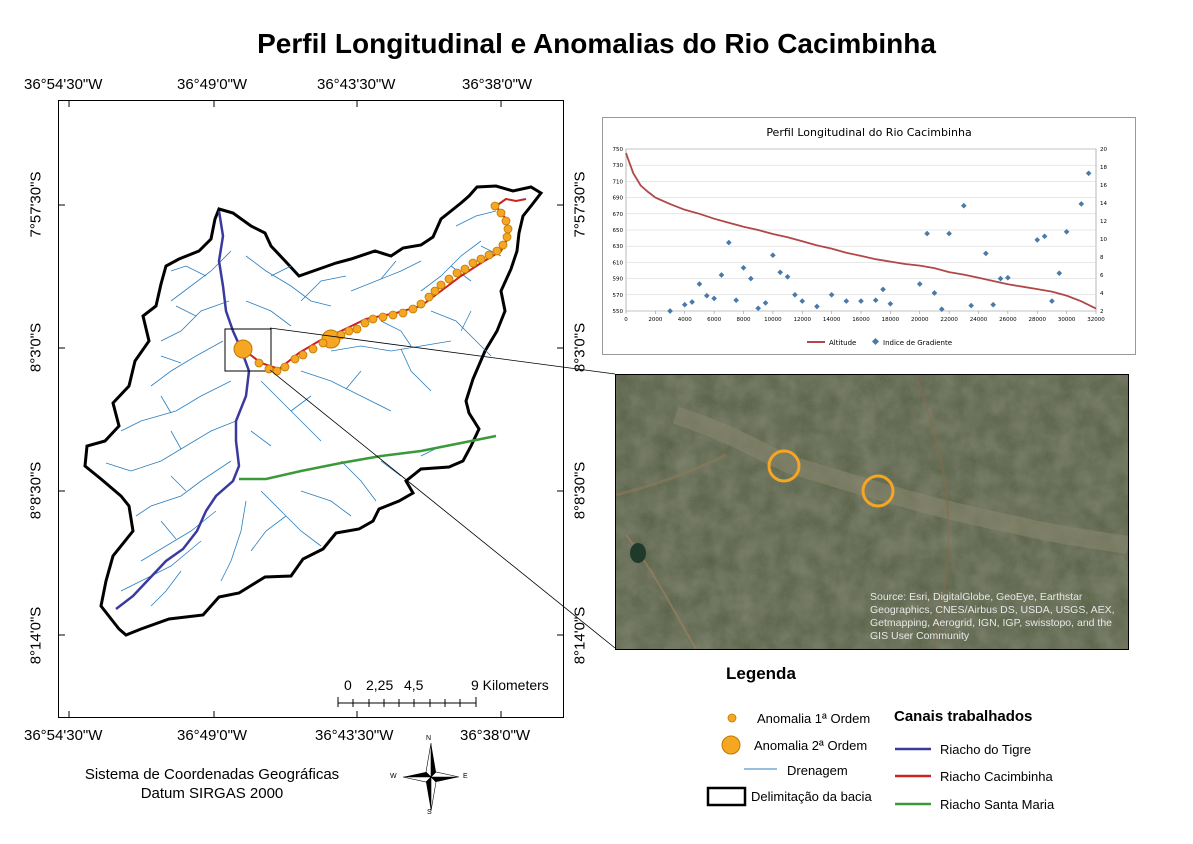 This screenshot has height=844, width=1193. Describe the element at coordinates (1096, 320) in the screenshot. I see `x-tick-label: 32000` at that location.